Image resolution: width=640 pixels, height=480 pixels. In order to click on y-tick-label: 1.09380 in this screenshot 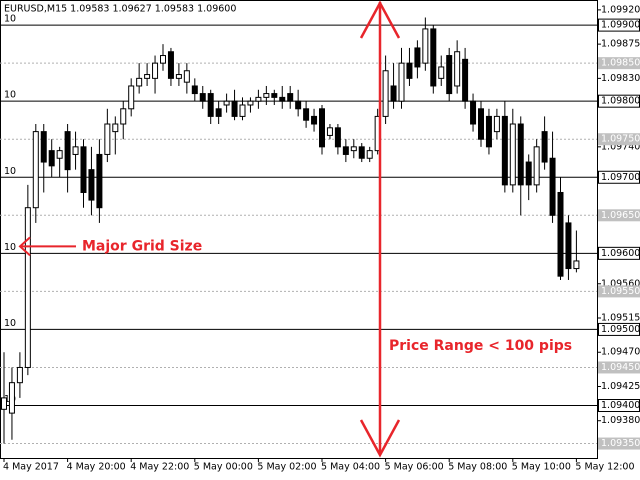, I will do `click(620, 420)`.